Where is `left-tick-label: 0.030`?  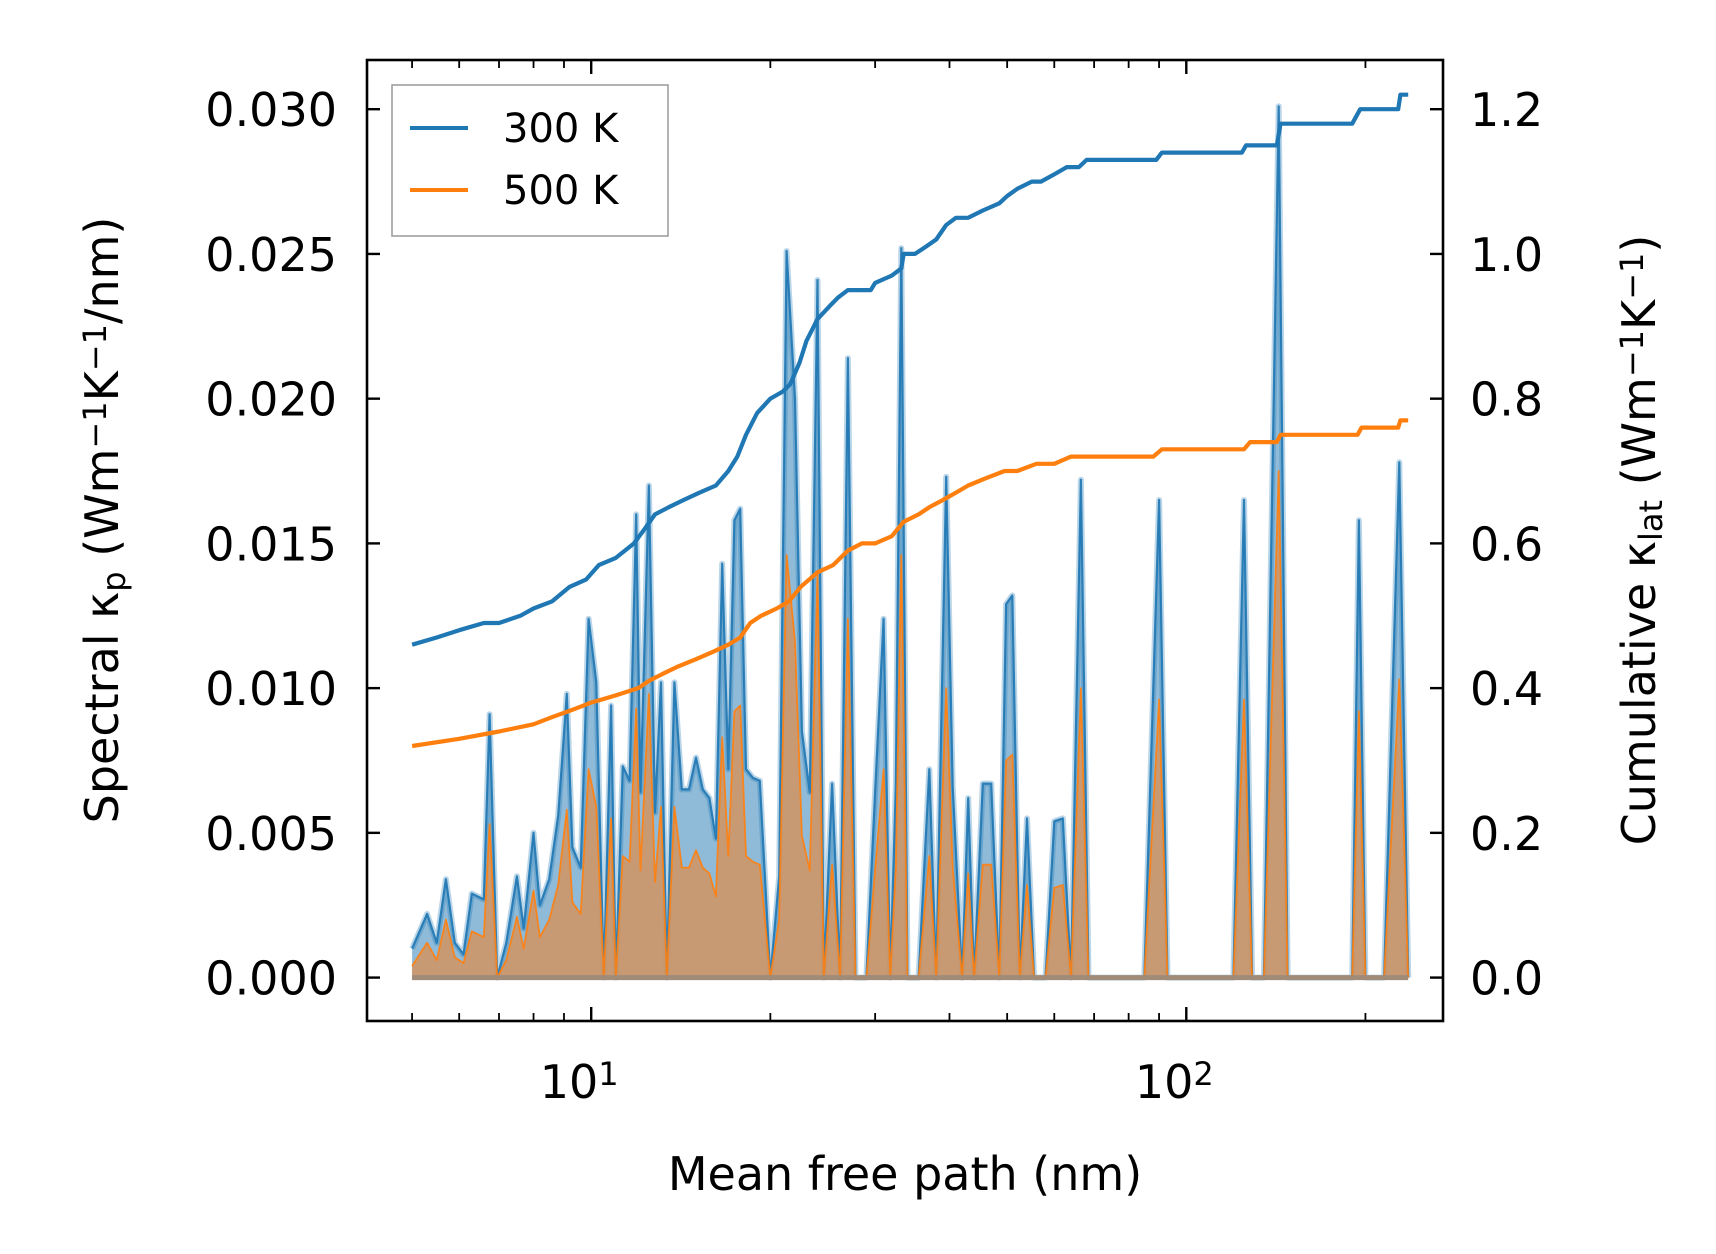
left-tick-label: 0.030 is located at coordinates (271, 110).